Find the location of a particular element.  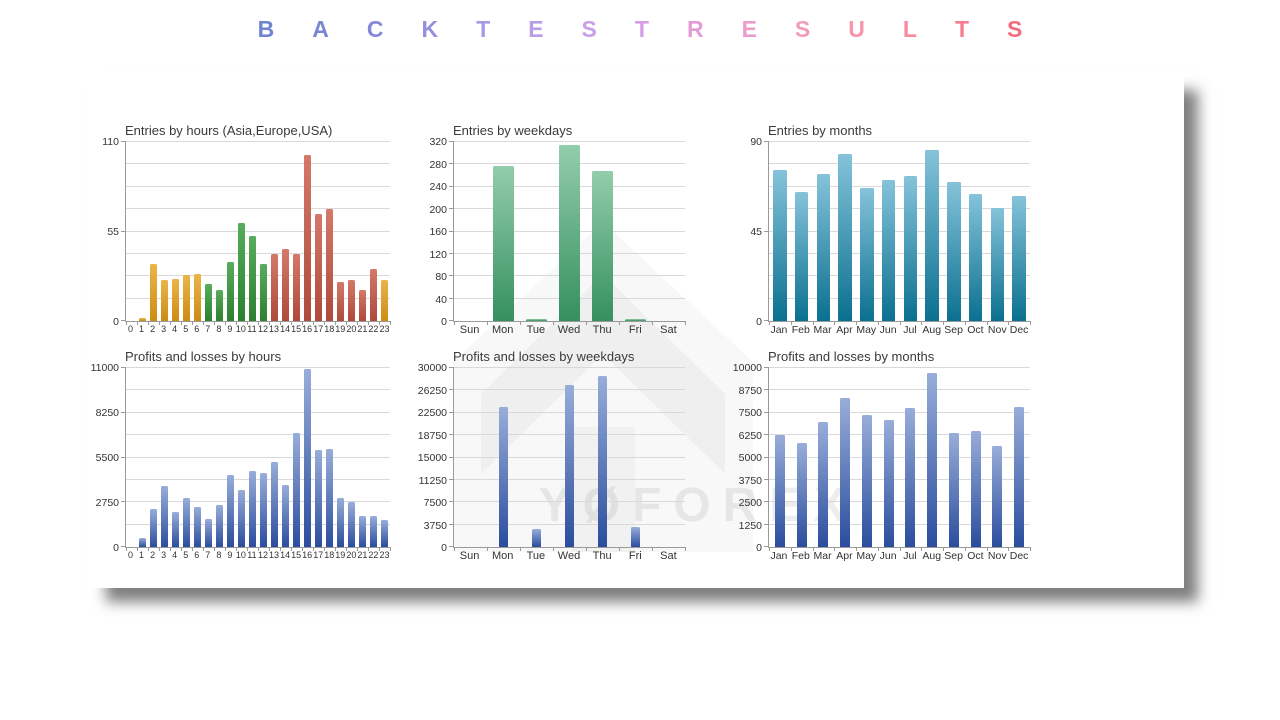

x-axis-labels: 0 1 2 3 4 5 6 7 8 9 10 11 12 13 14 15 16 17 18 19 20 21 22 23 is located at coordinates (257, 556).